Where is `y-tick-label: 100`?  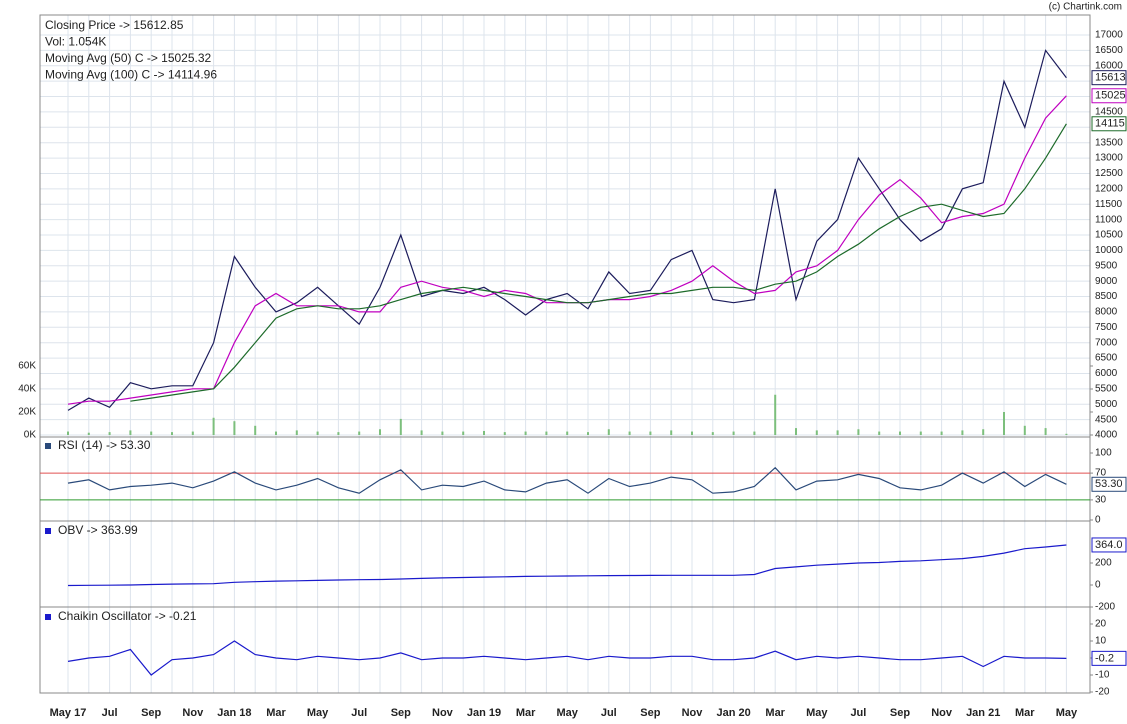 y-tick-label: 100 is located at coordinates (1103, 453).